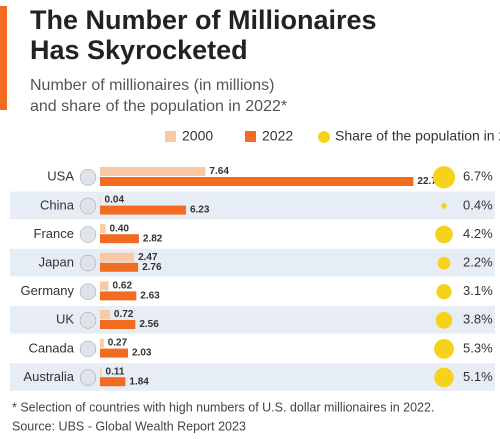  What do you see at coordinates (48, 376) in the screenshot?
I see `category-label: Australia` at bounding box center [48, 376].